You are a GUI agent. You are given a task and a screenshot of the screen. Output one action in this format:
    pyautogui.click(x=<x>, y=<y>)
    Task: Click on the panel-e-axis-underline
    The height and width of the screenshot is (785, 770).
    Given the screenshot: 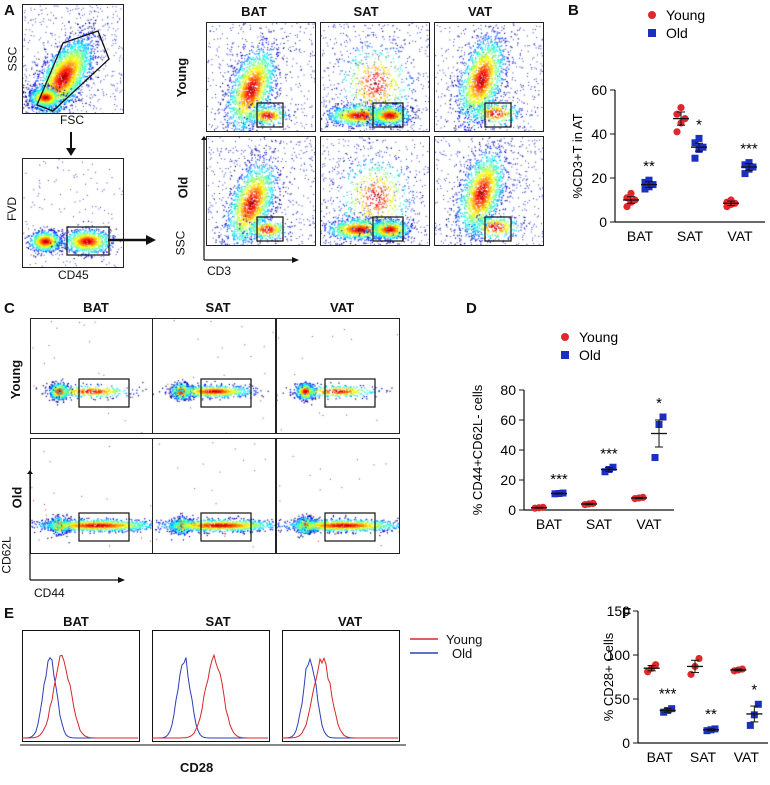 What is the action you would take?
    pyautogui.click(x=213, y=745)
    